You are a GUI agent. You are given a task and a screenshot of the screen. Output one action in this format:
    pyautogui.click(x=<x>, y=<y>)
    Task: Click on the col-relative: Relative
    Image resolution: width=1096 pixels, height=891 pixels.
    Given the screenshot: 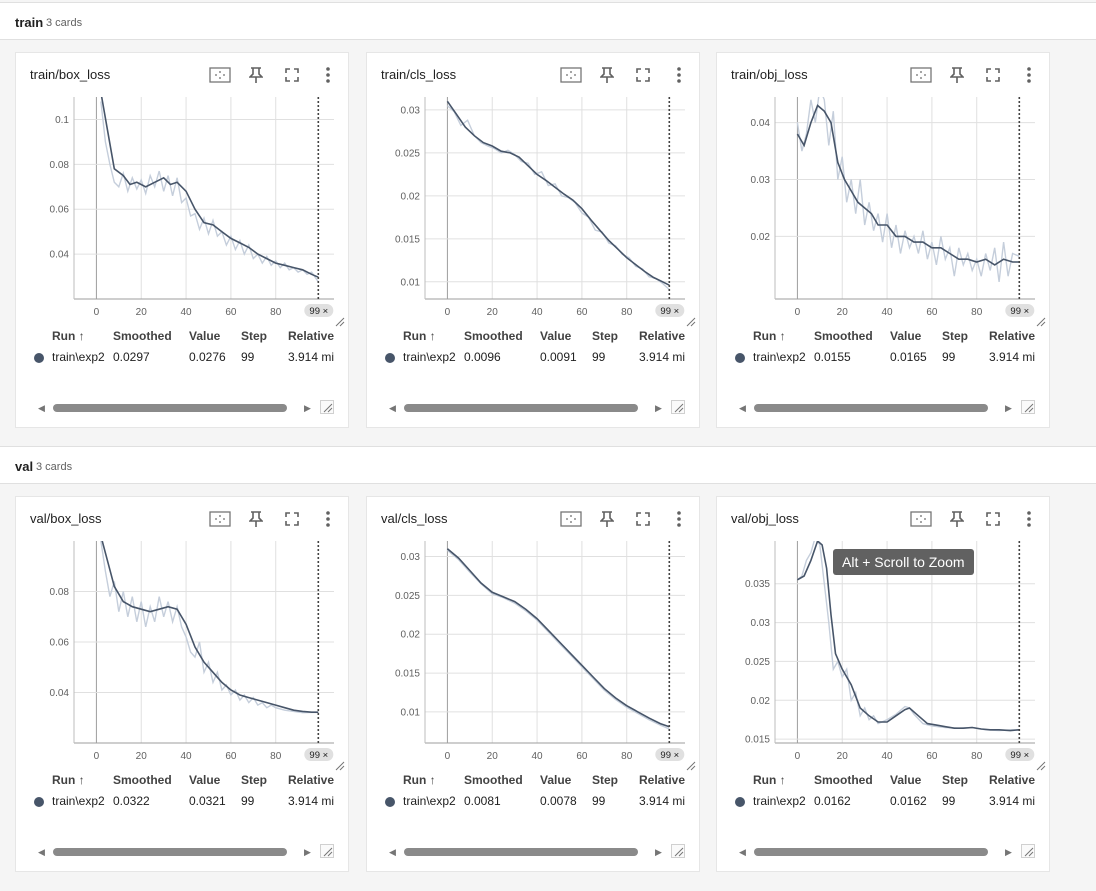 What is the action you would take?
    pyautogui.click(x=311, y=780)
    